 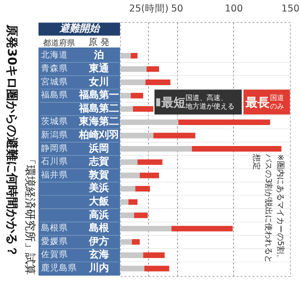 I want to click on text: 都道府県, so click(x=59, y=43).